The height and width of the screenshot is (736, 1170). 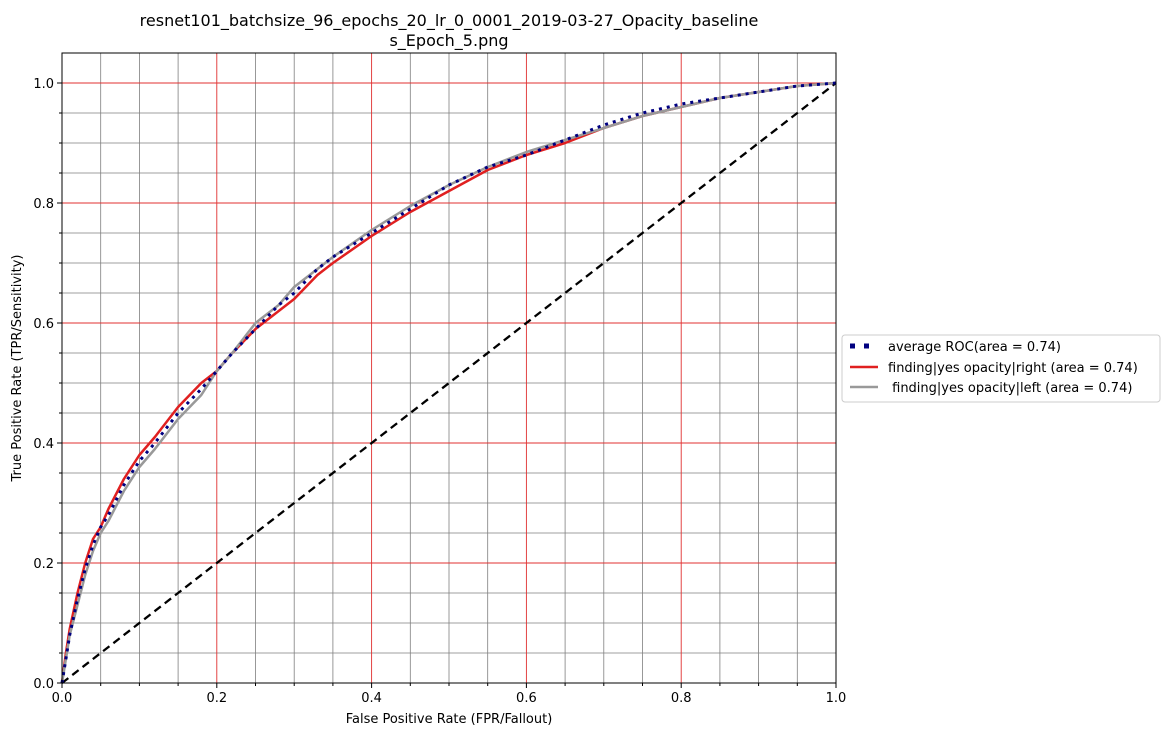 What do you see at coordinates (448, 41) in the screenshot?
I see `chart-title-line-2: s_Epoch_5.png` at bounding box center [448, 41].